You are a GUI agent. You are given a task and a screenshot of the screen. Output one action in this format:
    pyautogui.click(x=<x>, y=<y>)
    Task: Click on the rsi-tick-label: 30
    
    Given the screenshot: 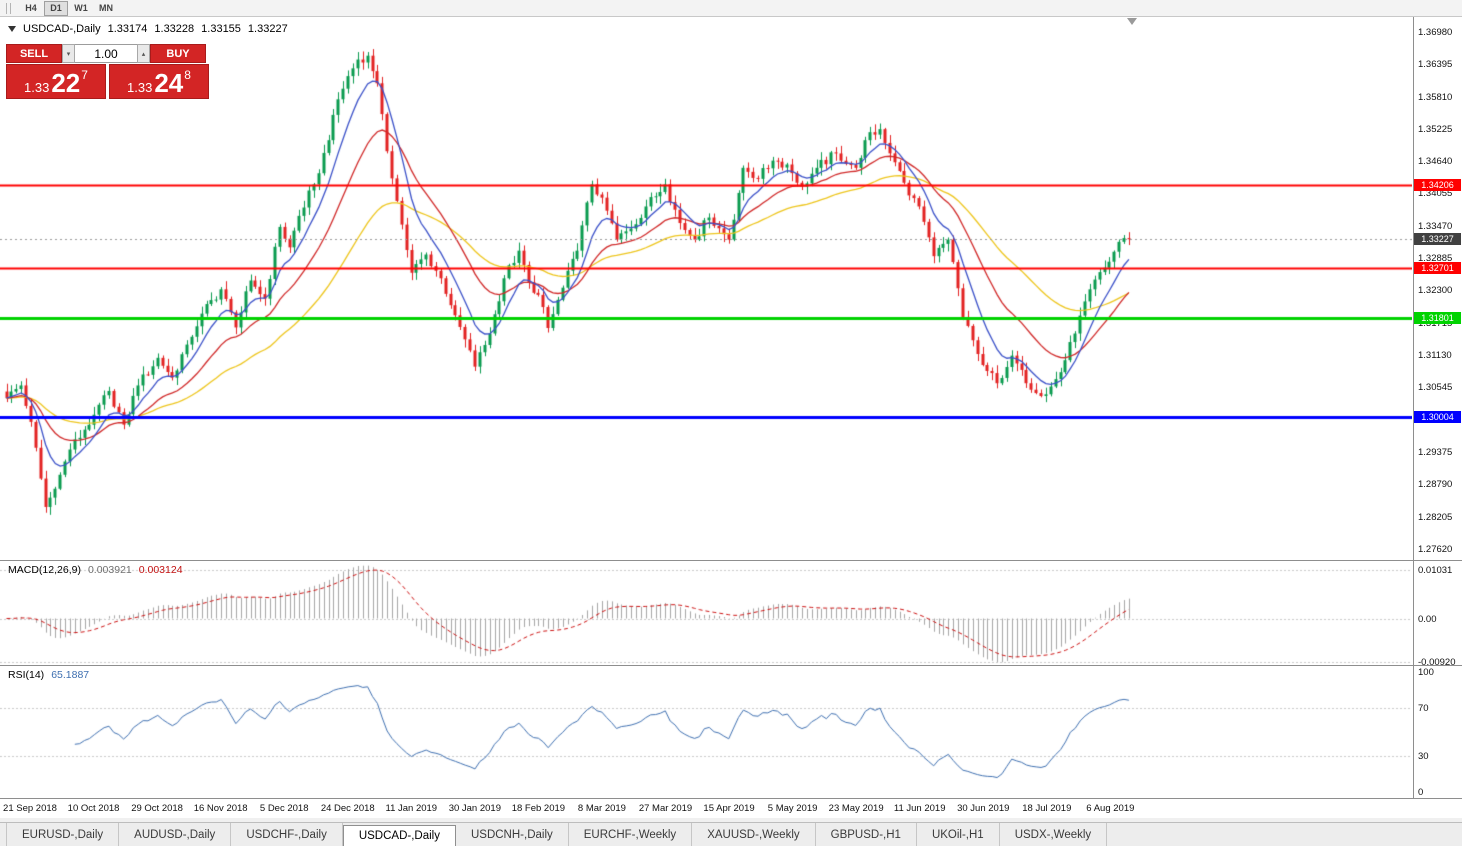 What is the action you would take?
    pyautogui.click(x=1423, y=756)
    